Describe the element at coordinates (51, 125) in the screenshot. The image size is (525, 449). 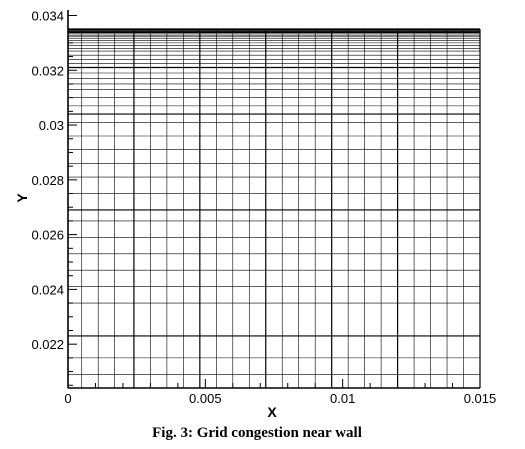
I see `y-tick-label: 0.03` at that location.